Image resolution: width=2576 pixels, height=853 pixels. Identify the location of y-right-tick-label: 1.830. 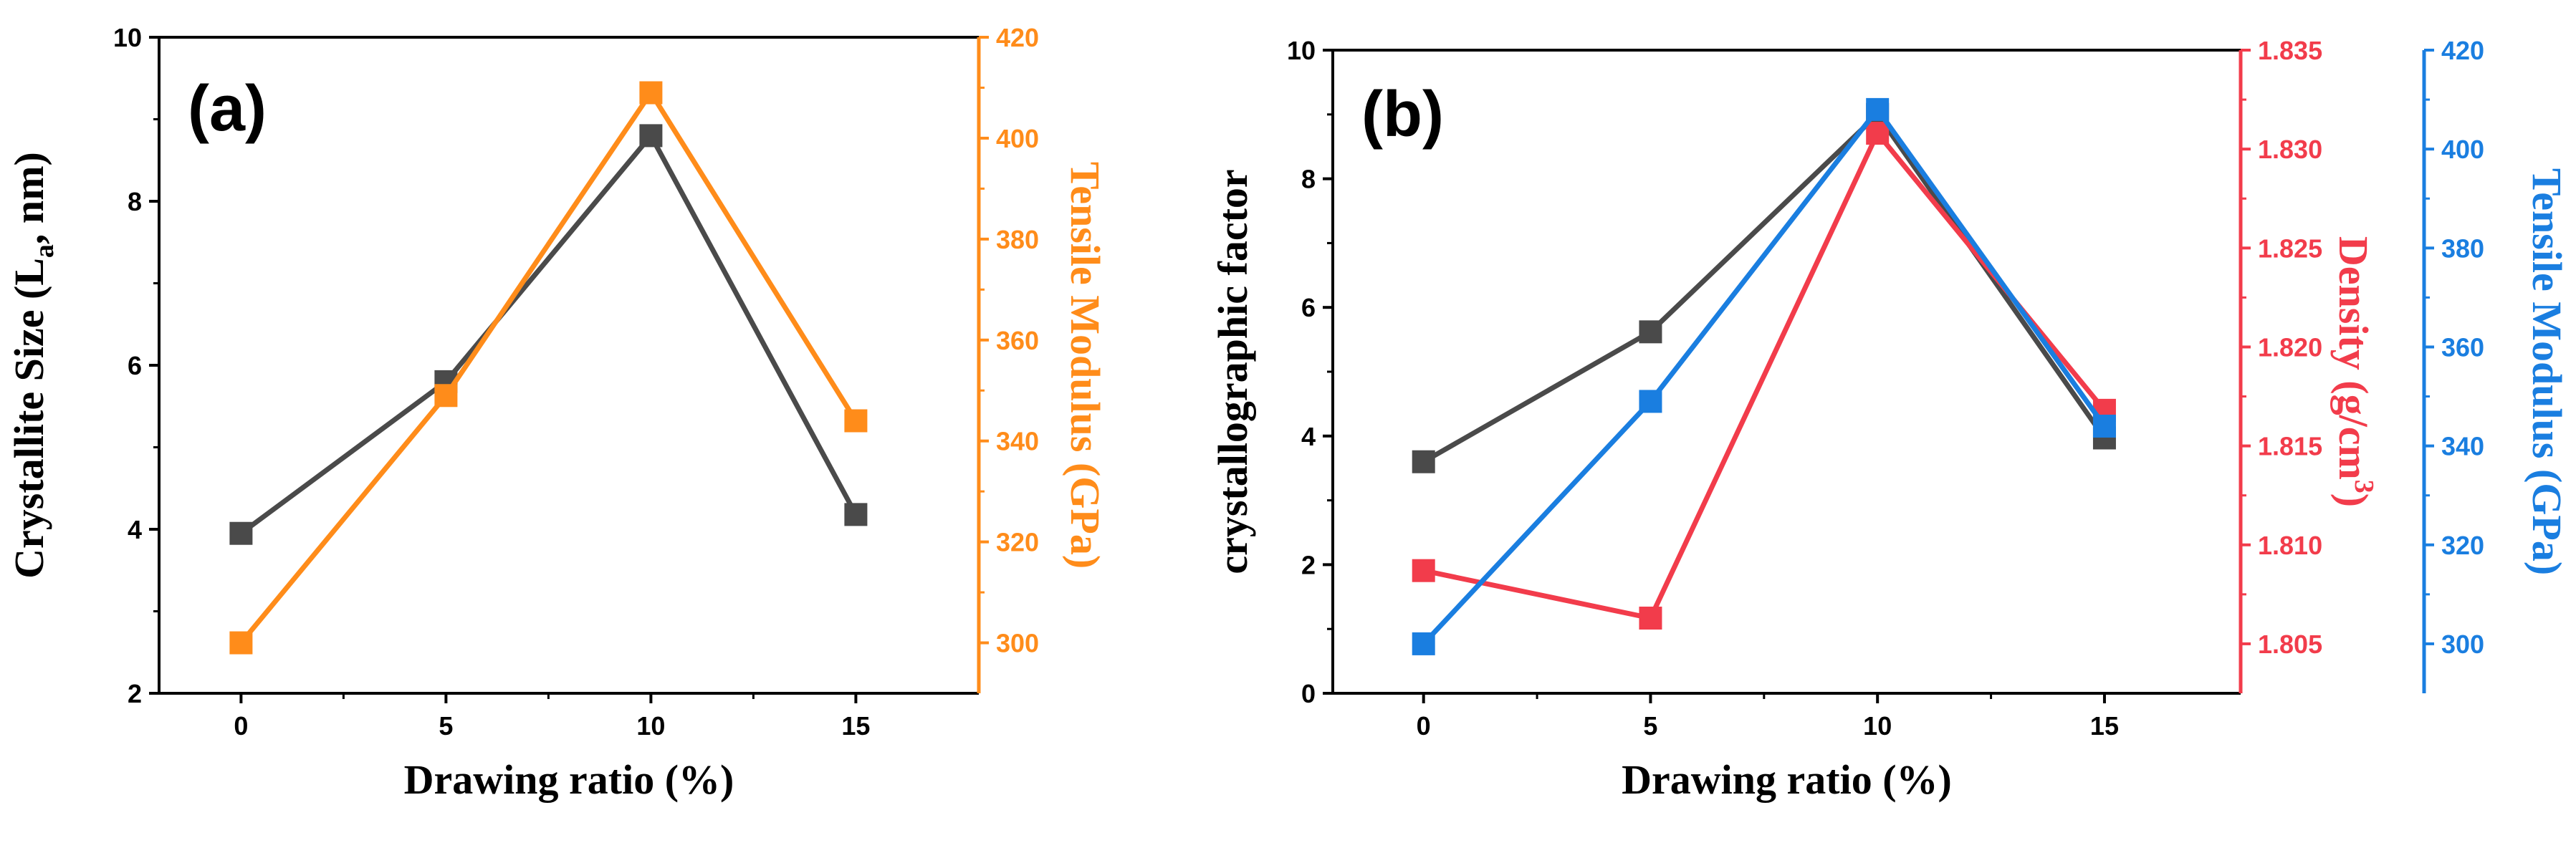
(2290, 149).